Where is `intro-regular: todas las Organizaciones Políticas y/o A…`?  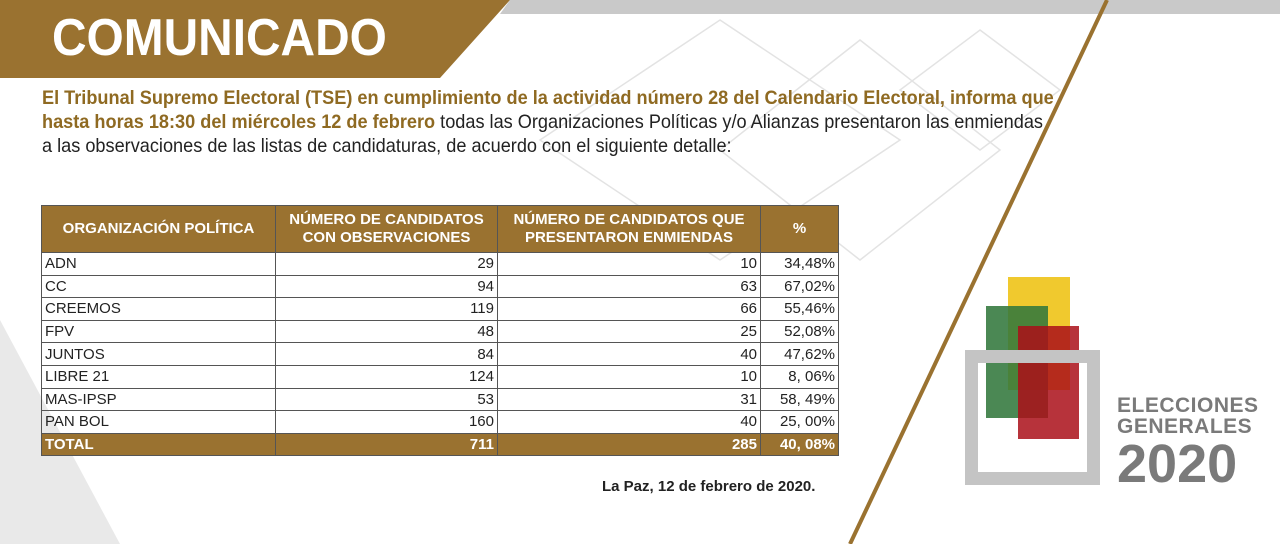
intro-regular: todas las Organizaciones Políticas y/o A… is located at coordinates (542, 134).